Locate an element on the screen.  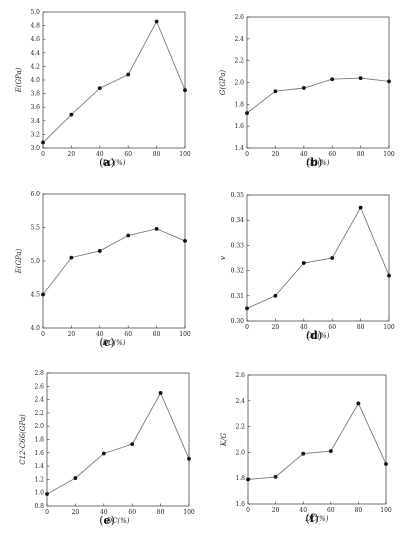
y-tick-label-d-5: 0.35 is located at coordinates (238, 195).